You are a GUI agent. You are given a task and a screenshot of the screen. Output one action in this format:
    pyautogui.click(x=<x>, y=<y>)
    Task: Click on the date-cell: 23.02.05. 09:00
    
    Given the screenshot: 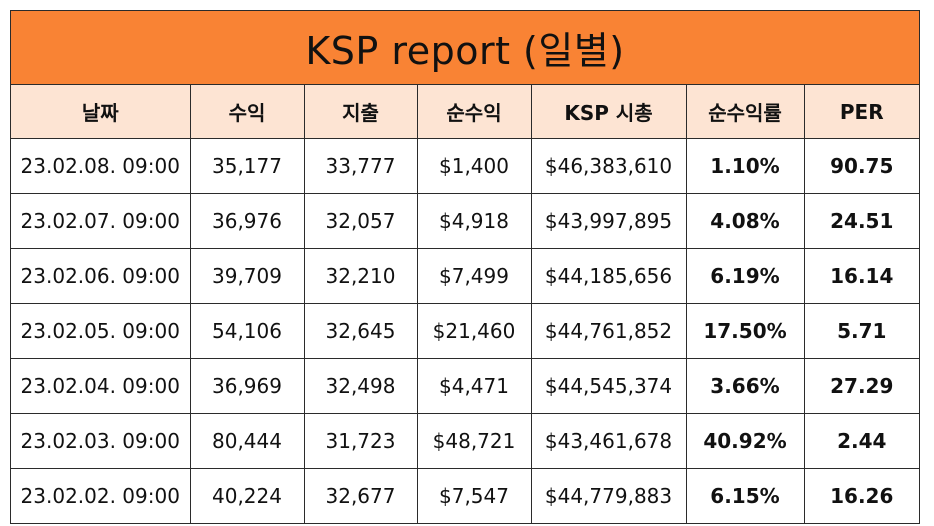 What is the action you would take?
    pyautogui.click(x=101, y=331)
    